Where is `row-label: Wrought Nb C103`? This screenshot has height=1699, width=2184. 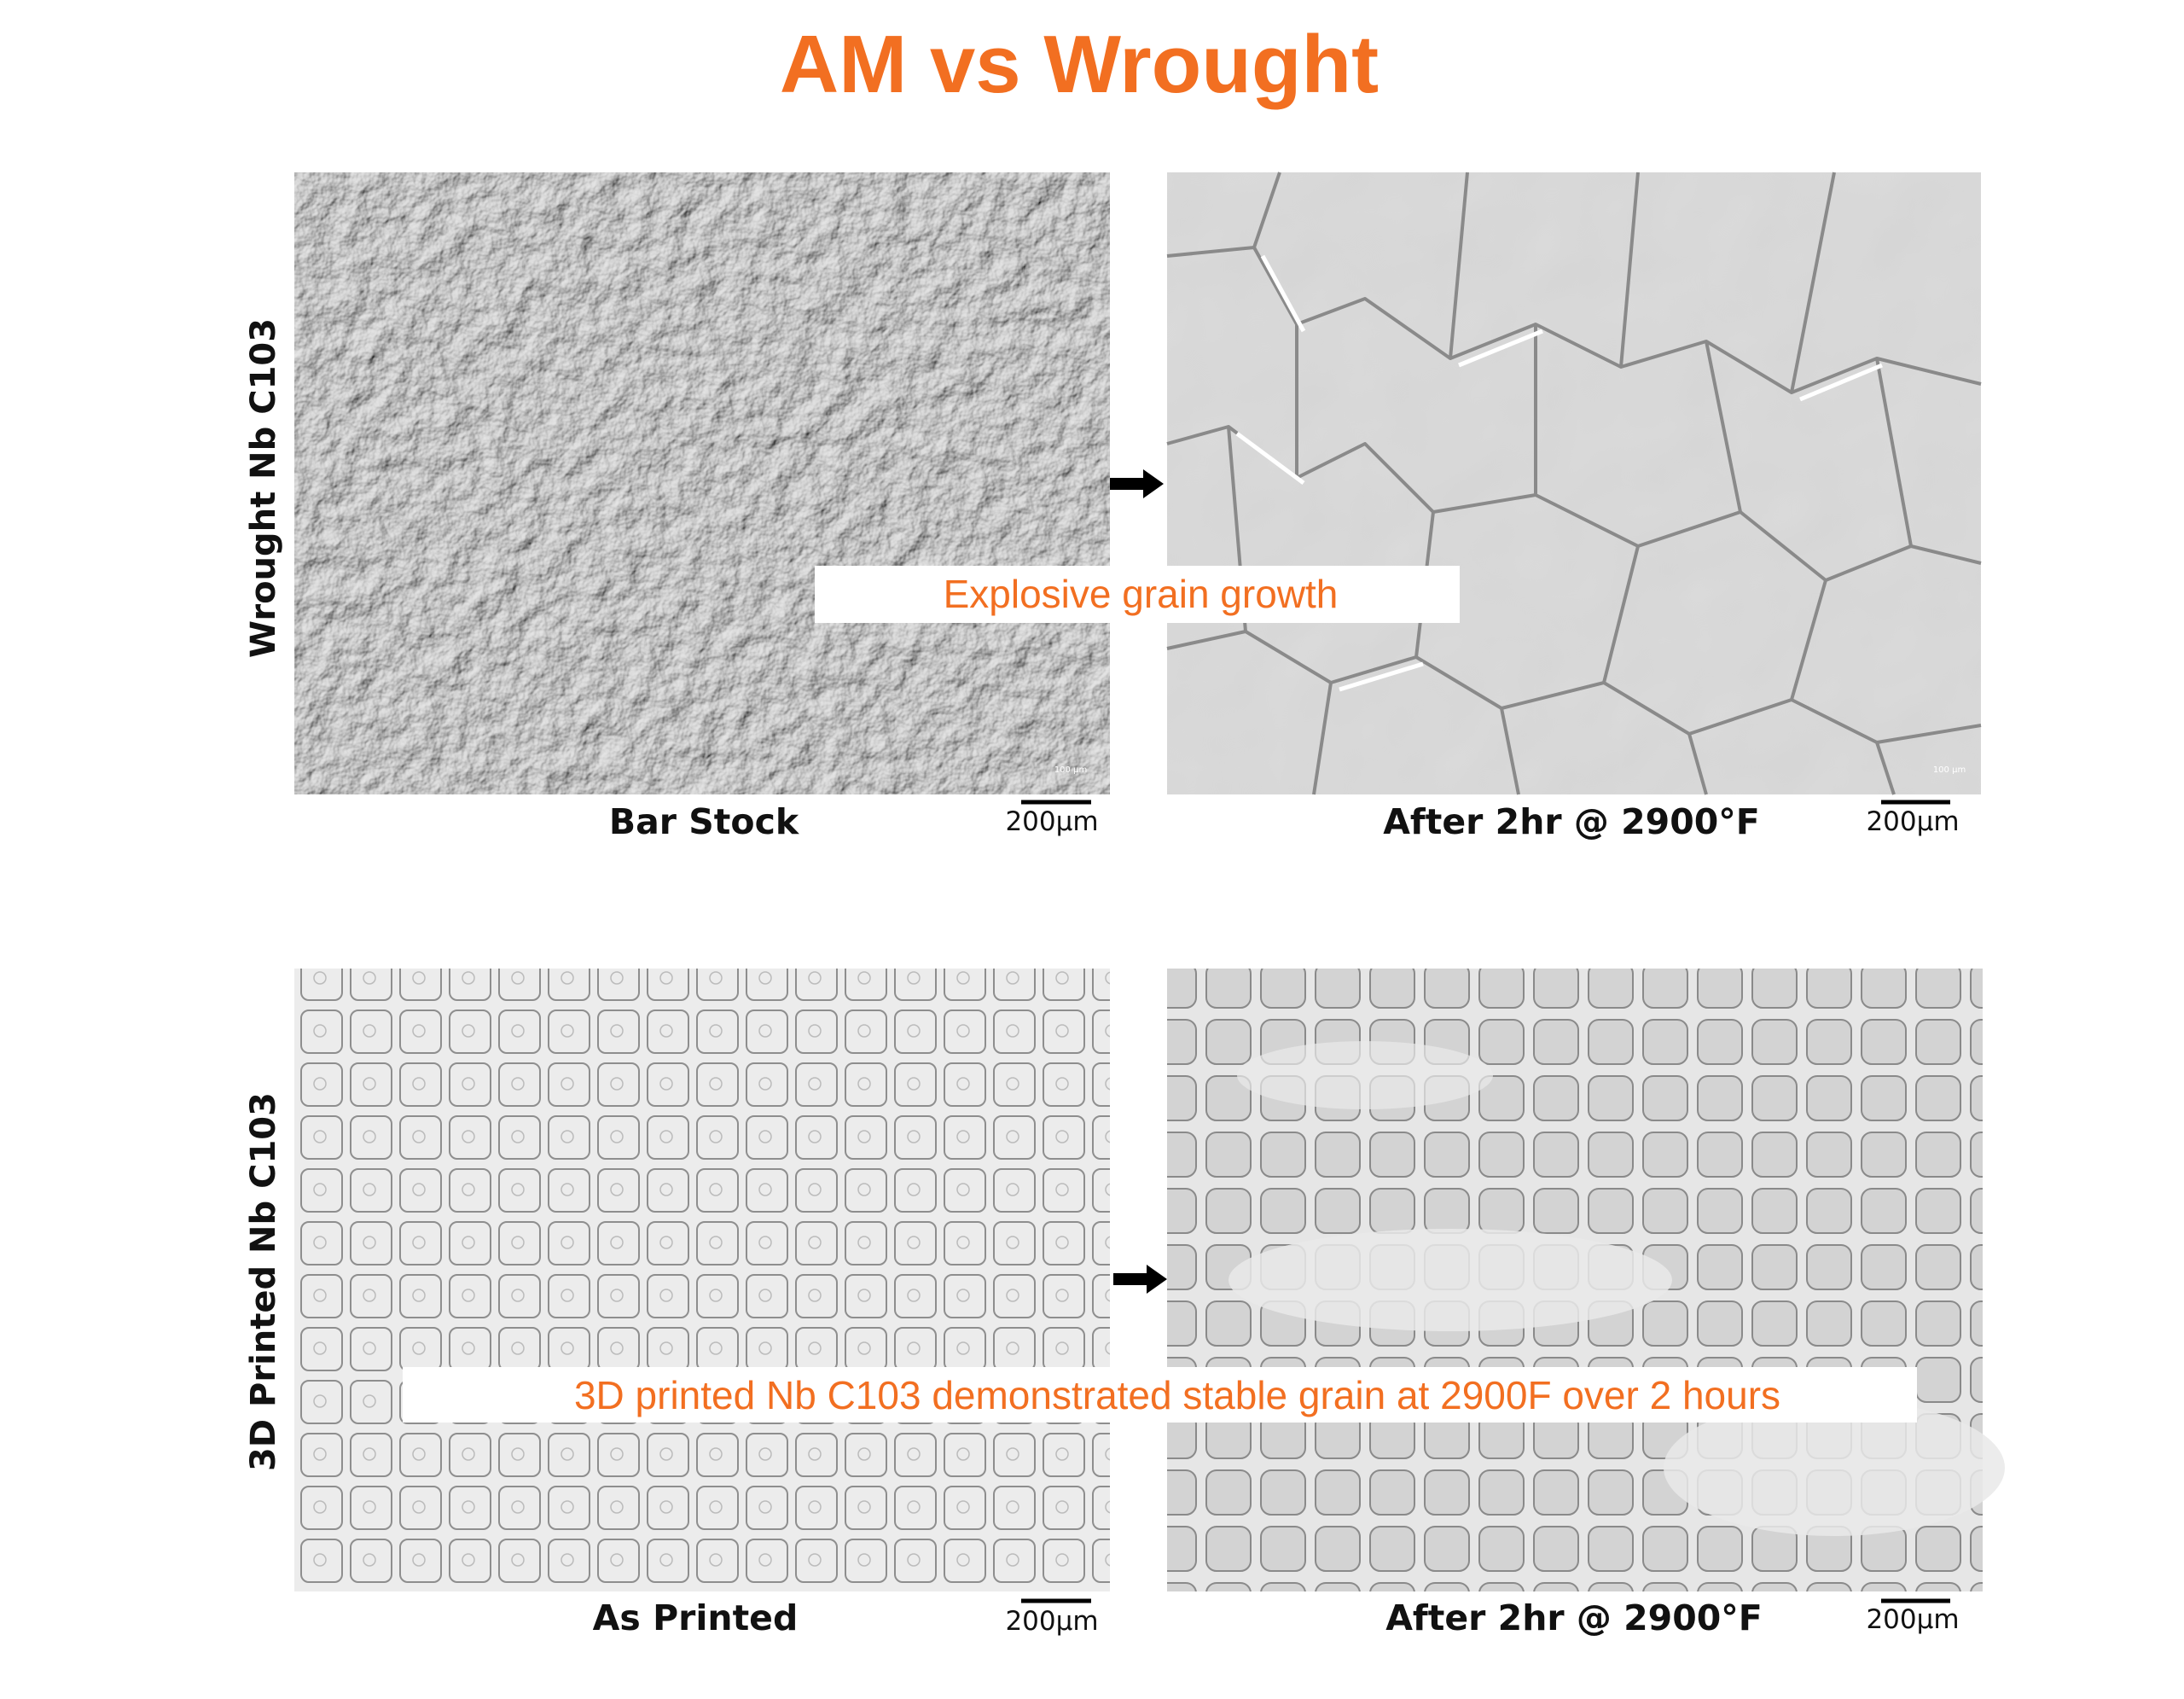 row-label: Wrought Nb C103 is located at coordinates (264, 488).